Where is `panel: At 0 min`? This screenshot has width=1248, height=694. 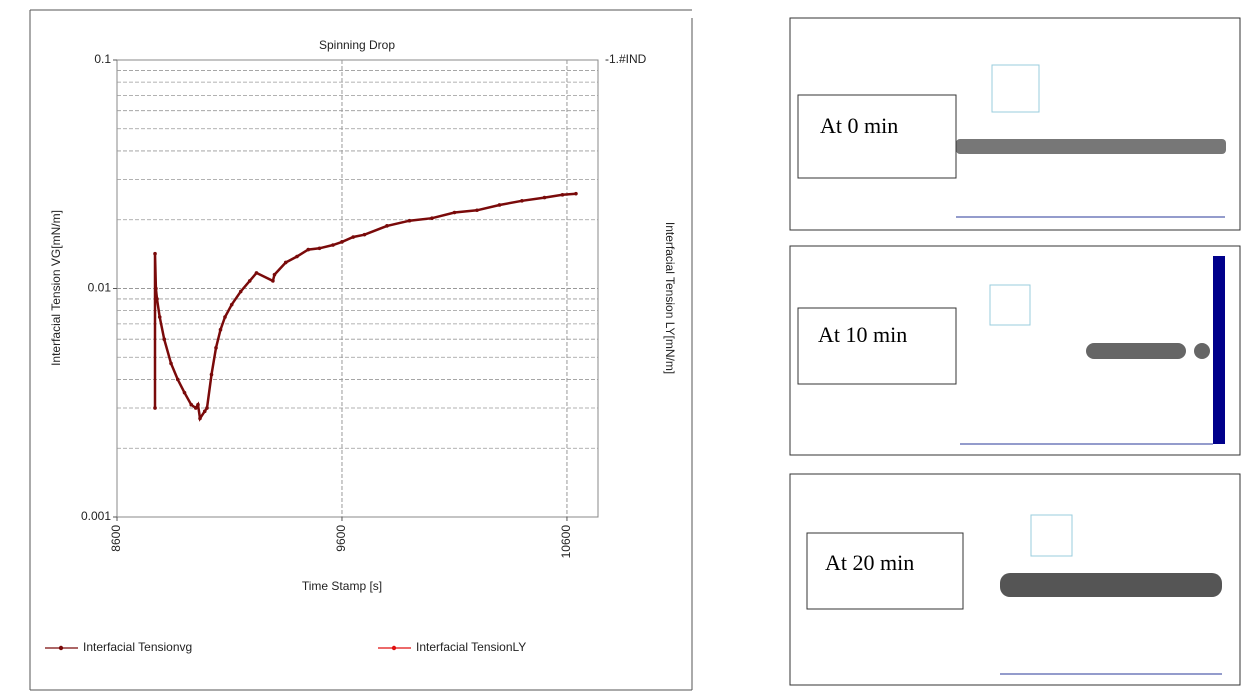 panel: At 0 min is located at coordinates (1015, 124).